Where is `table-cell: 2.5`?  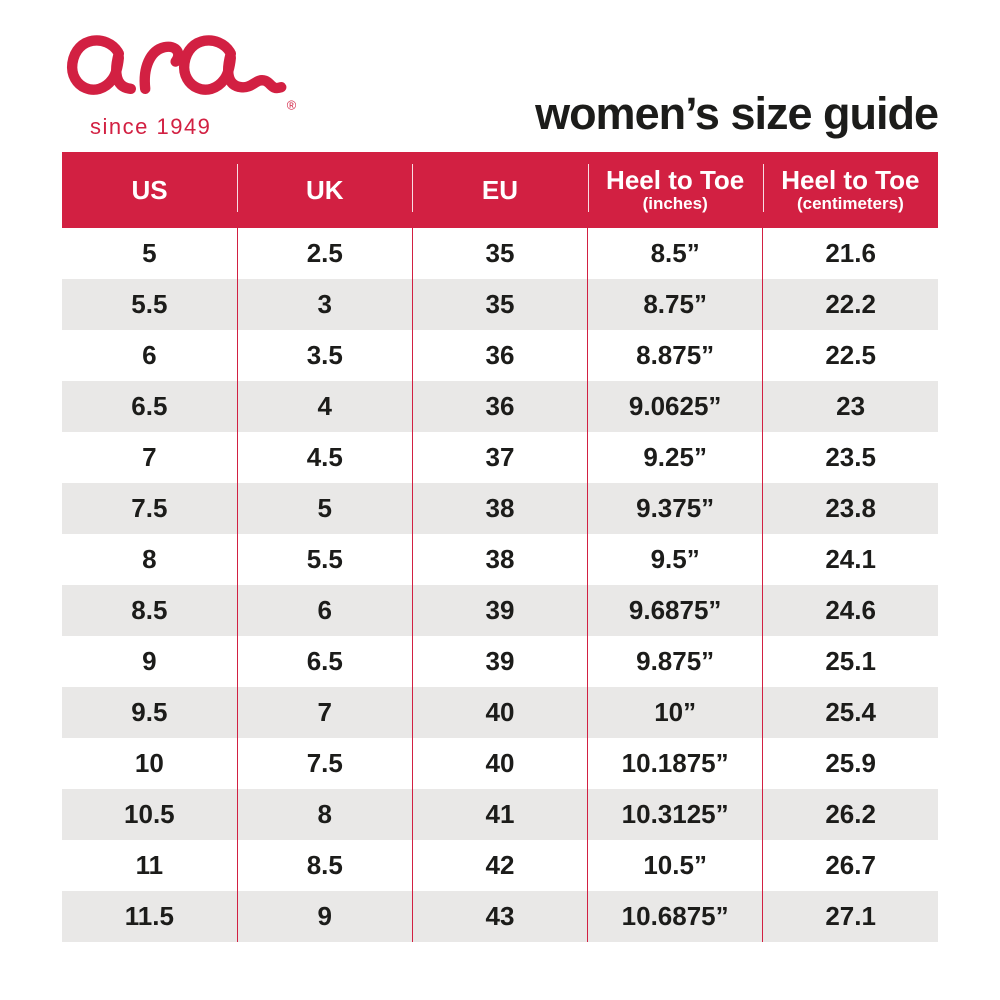
table-cell: 2.5 is located at coordinates (324, 253).